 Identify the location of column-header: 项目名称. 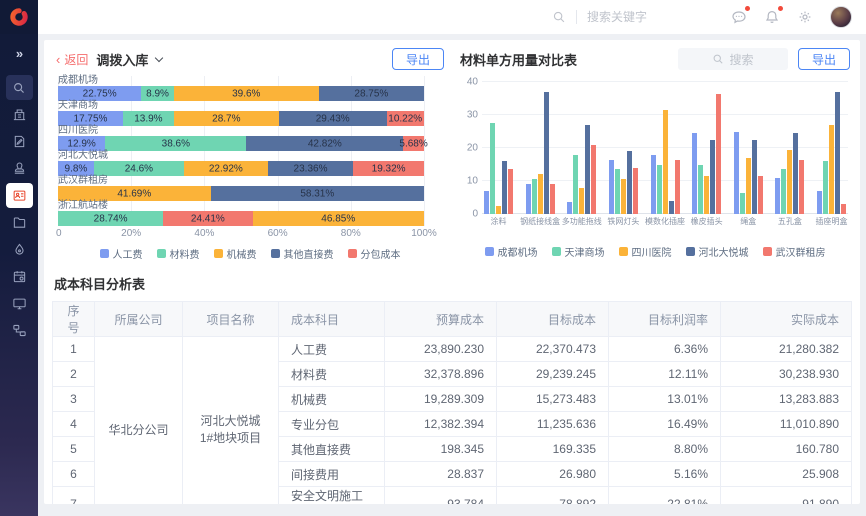
(230, 319).